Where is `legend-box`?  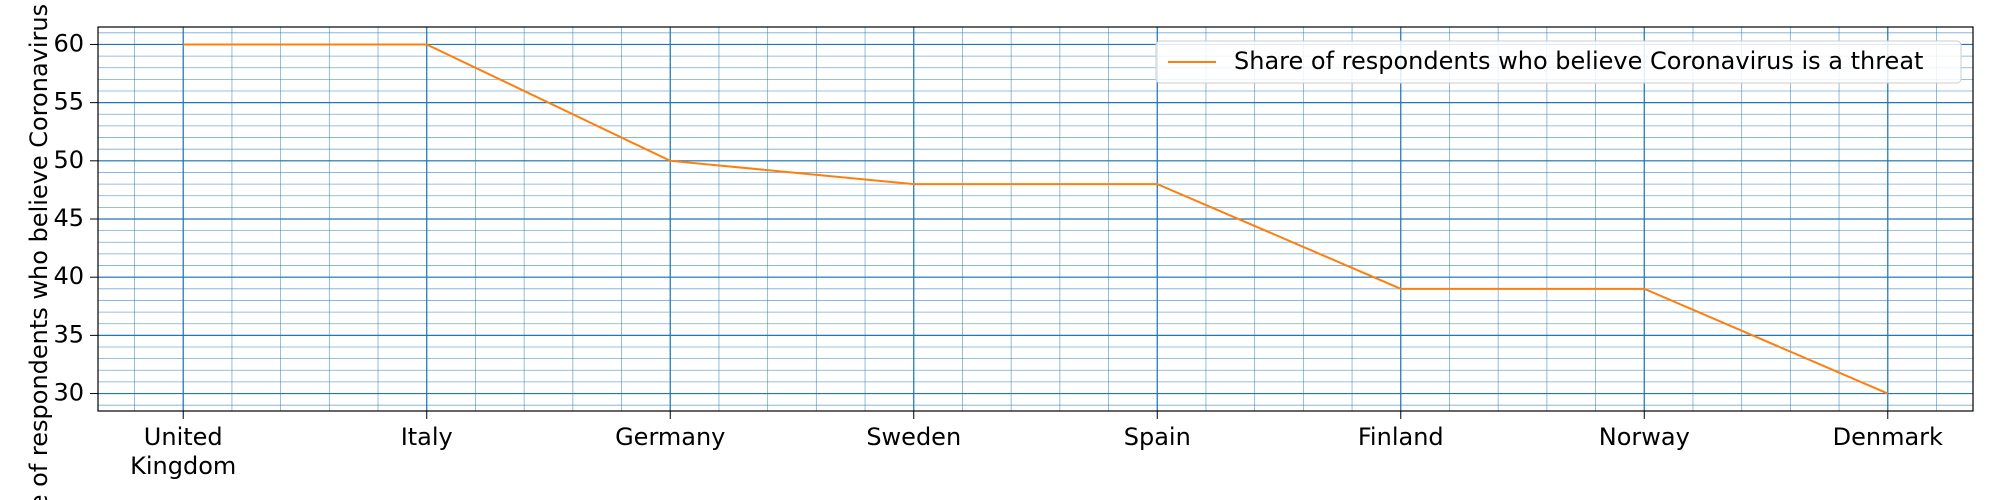
legend-box is located at coordinates (1558, 62).